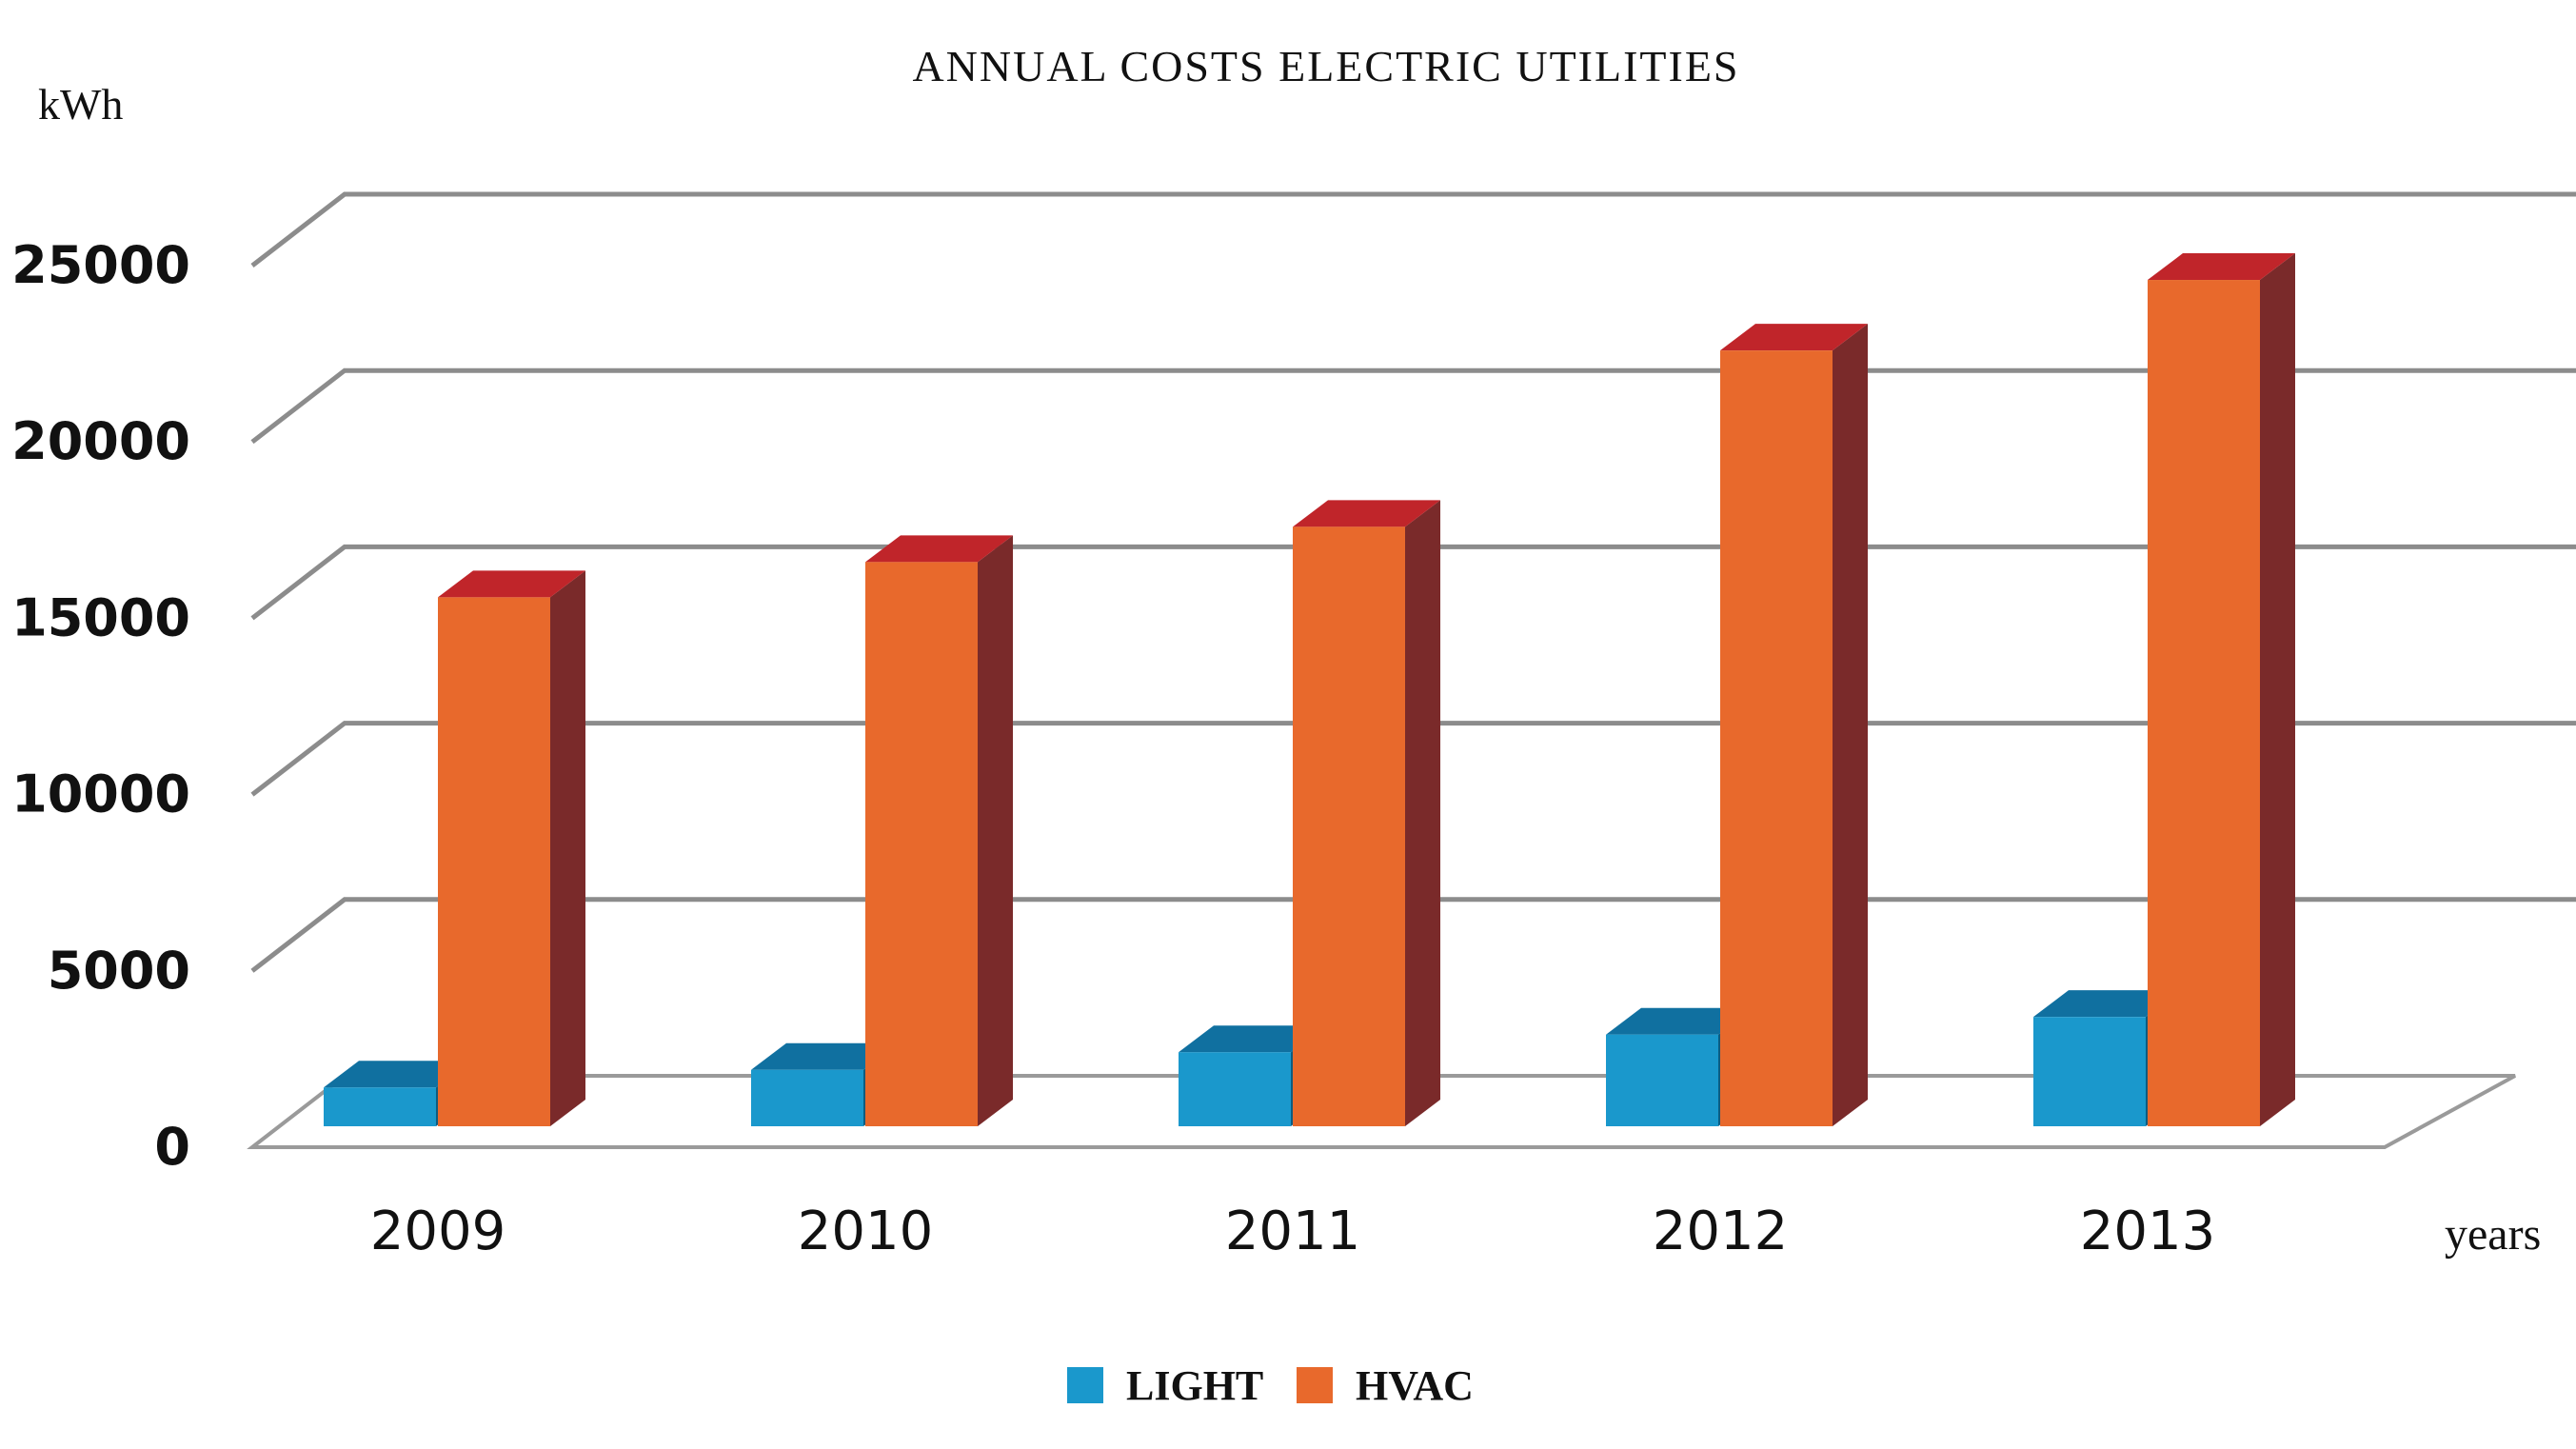  Describe the element at coordinates (100, 617) in the screenshot. I see `y-tick-label: 15000` at that location.